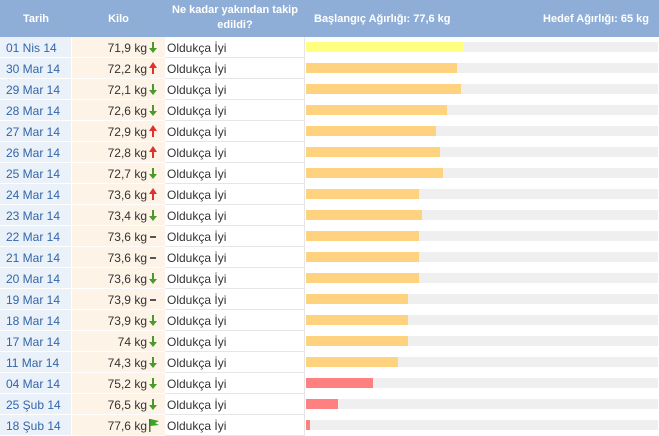  I want to click on weight-value: 72,8 kg, so click(127, 153).